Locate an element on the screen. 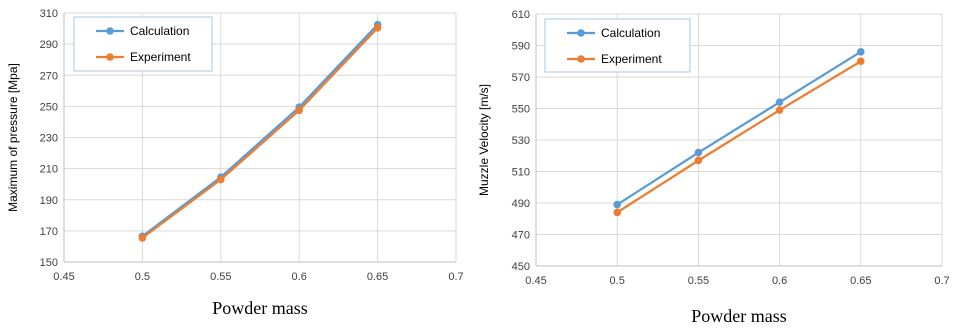 The width and height of the screenshot is (958, 328). y-tick-label: 150 is located at coordinates (49, 263).